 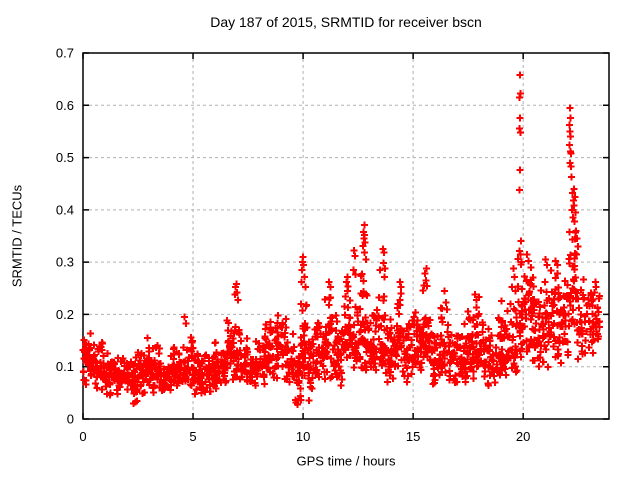 What do you see at coordinates (523, 436) in the screenshot?
I see `x-tick-label: 20` at bounding box center [523, 436].